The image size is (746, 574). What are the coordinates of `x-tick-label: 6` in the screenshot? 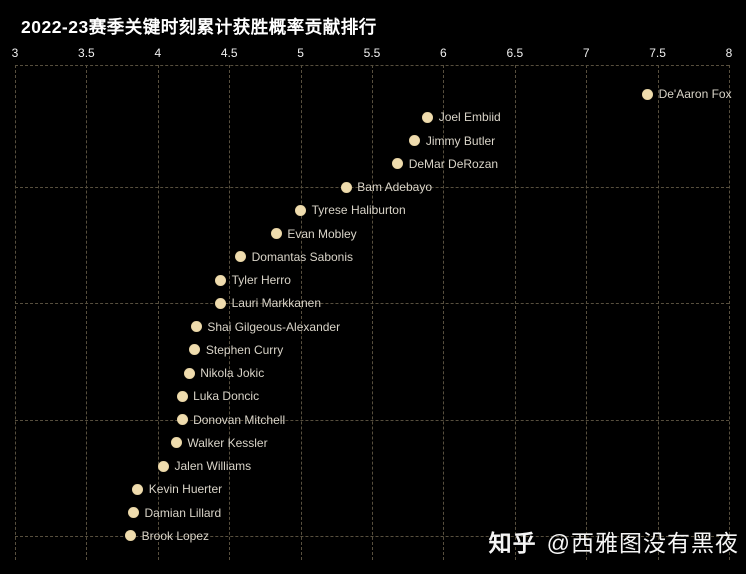 It's located at (443, 53).